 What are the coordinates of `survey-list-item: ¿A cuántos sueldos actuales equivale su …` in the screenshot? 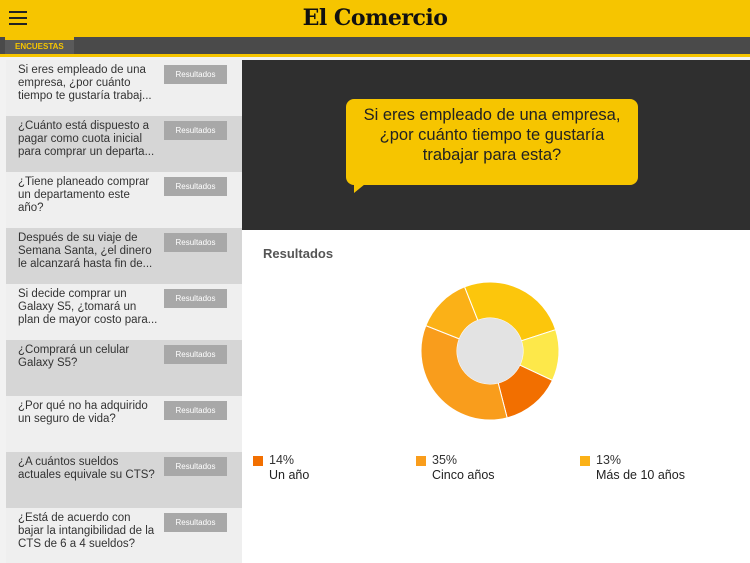 It's located at (124, 480).